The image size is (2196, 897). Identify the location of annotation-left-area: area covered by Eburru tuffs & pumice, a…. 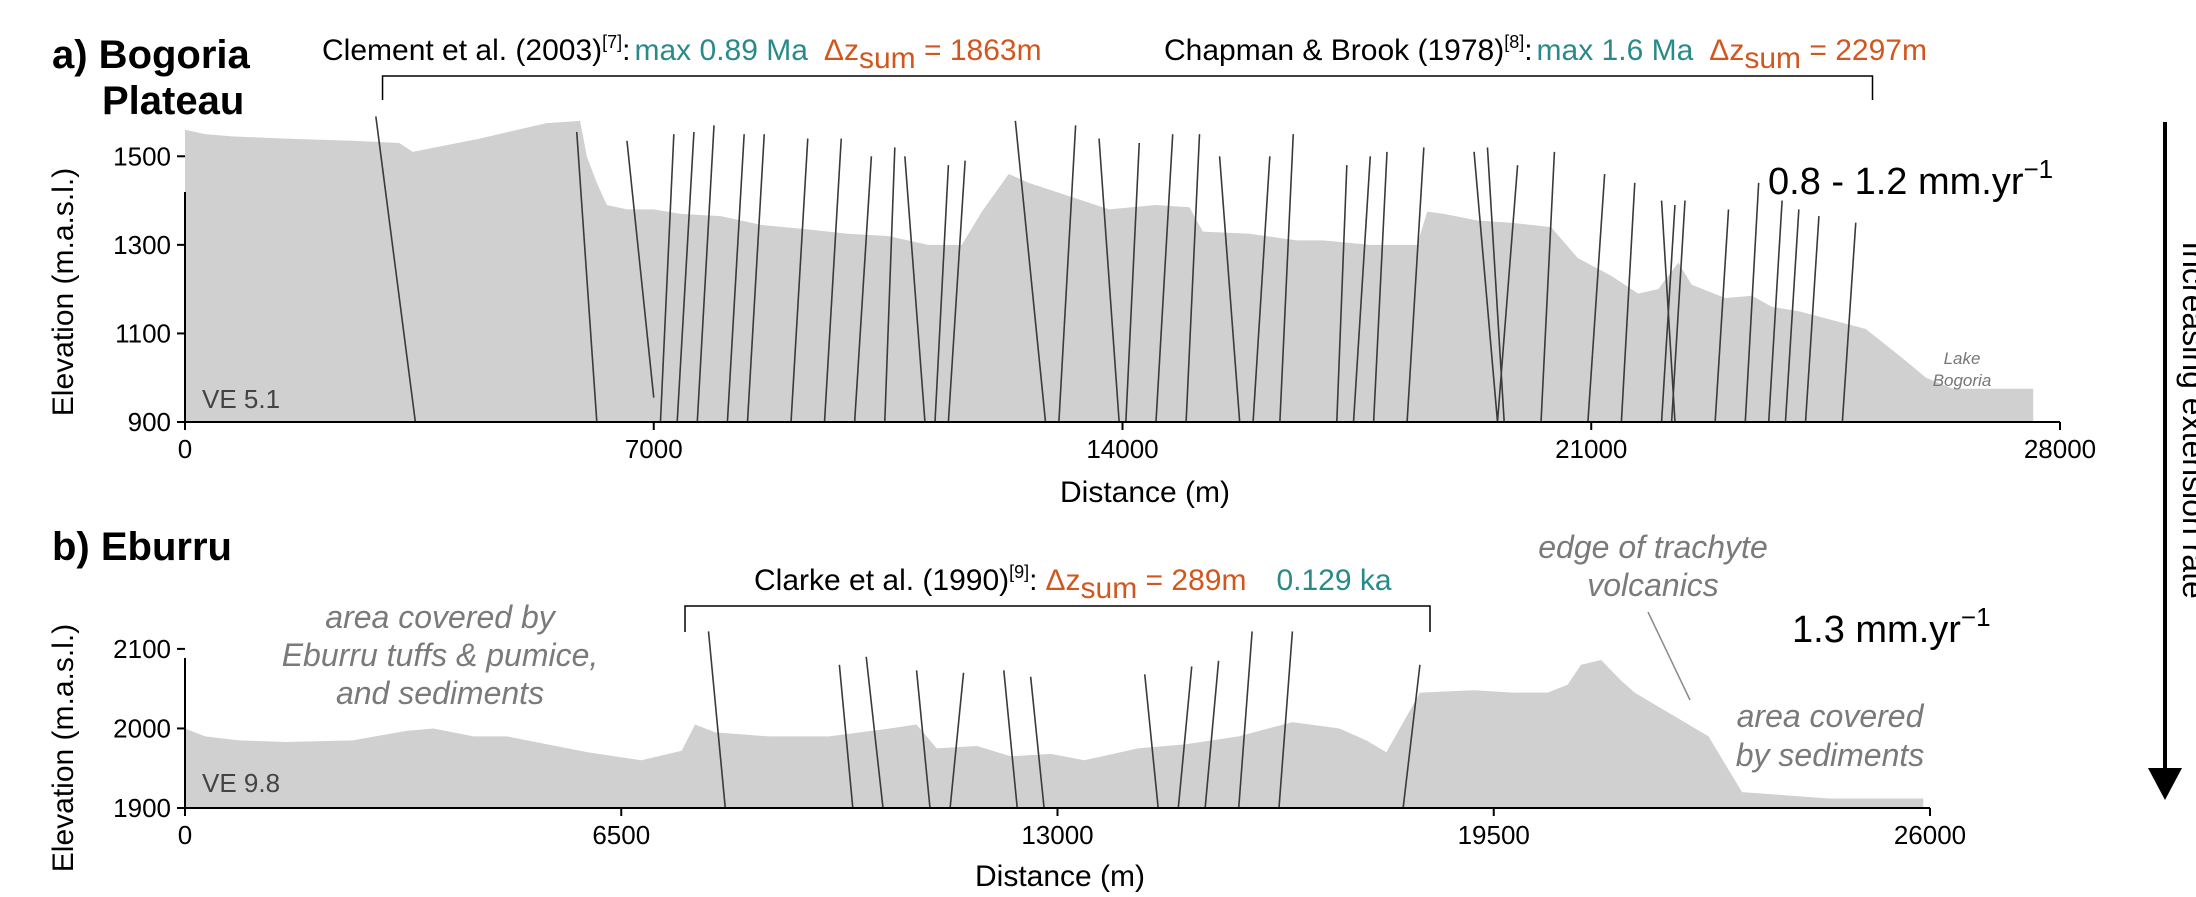
(440, 655).